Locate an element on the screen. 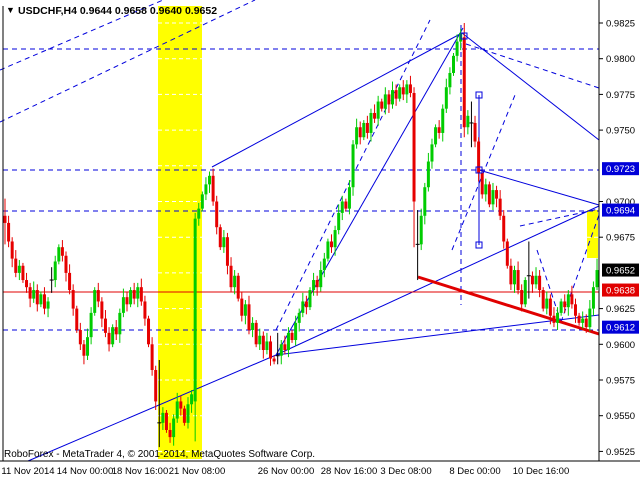 The image size is (640, 480). time-axis-label: 28 Nov 16:00 is located at coordinates (349, 471).